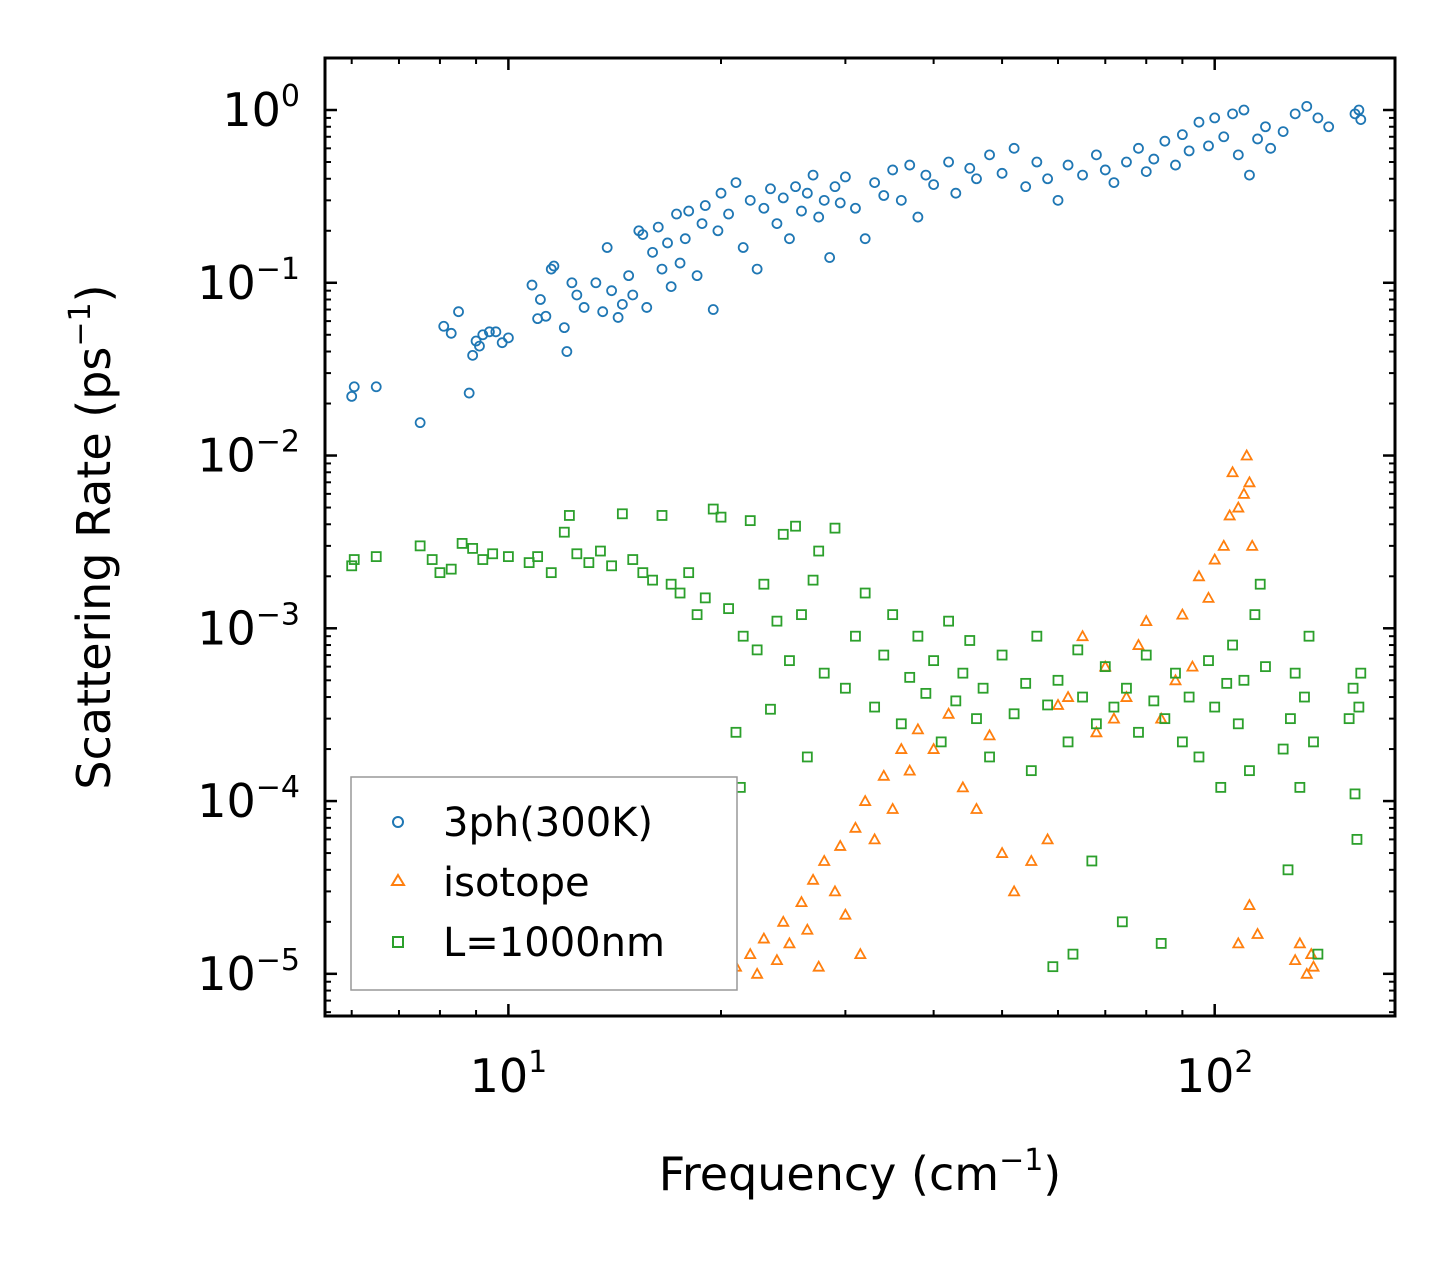 The image size is (1455, 1265). What do you see at coordinates (398, 879) in the screenshot?
I see `legend-marker-isotope` at bounding box center [398, 879].